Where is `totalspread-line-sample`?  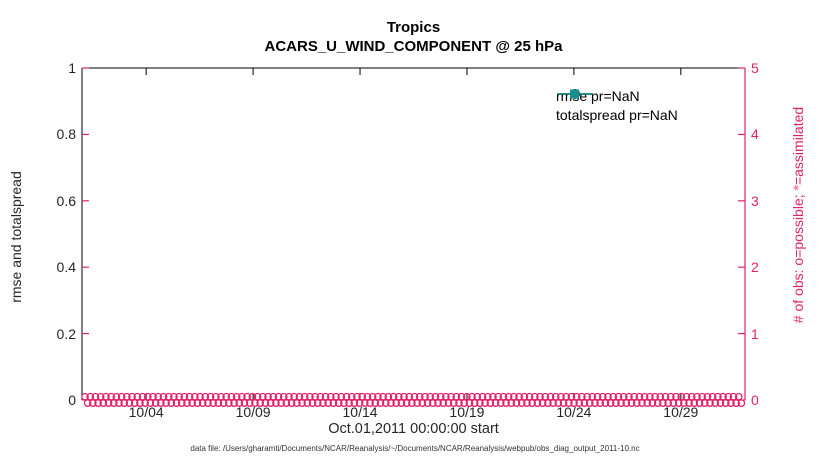 totalspread-line-sample is located at coordinates (575, 94).